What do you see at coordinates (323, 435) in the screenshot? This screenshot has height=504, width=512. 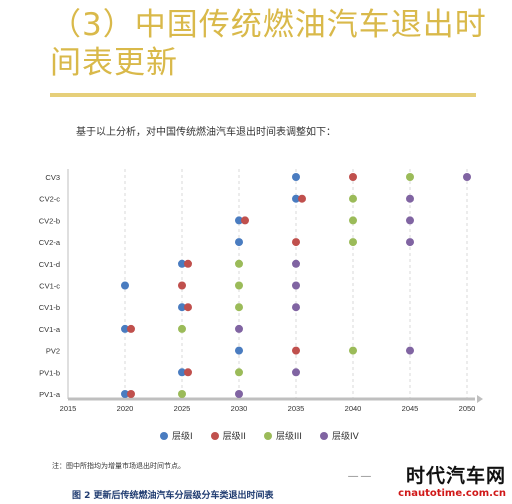 I see `legend-swatch-level4` at bounding box center [323, 435].